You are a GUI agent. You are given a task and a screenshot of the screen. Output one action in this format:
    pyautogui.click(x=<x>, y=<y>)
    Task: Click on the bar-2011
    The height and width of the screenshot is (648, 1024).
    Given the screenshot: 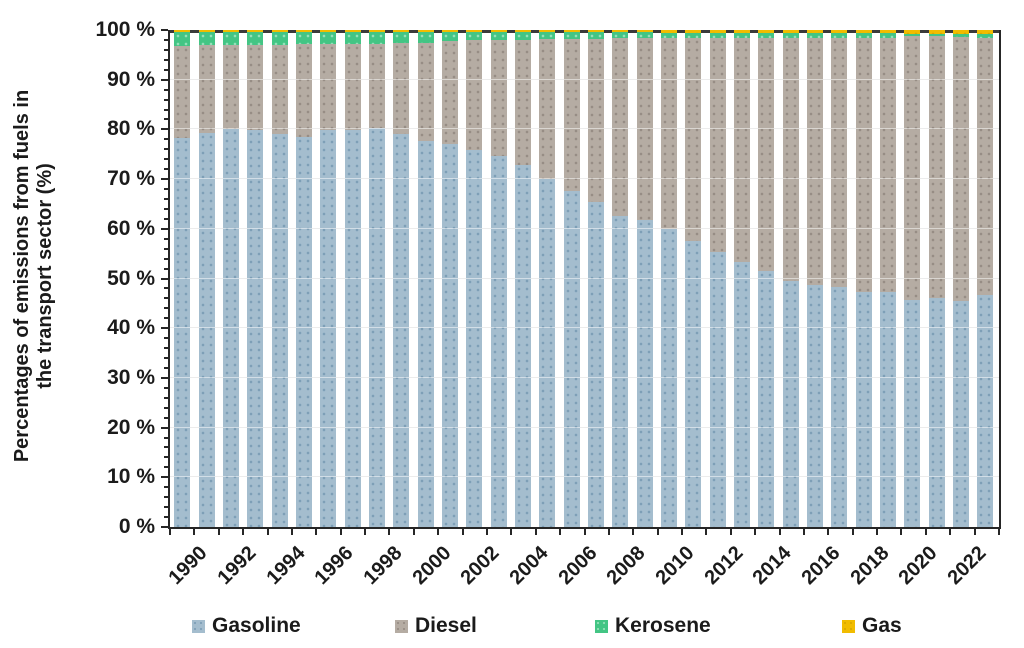 What is the action you would take?
    pyautogui.click(x=693, y=278)
    